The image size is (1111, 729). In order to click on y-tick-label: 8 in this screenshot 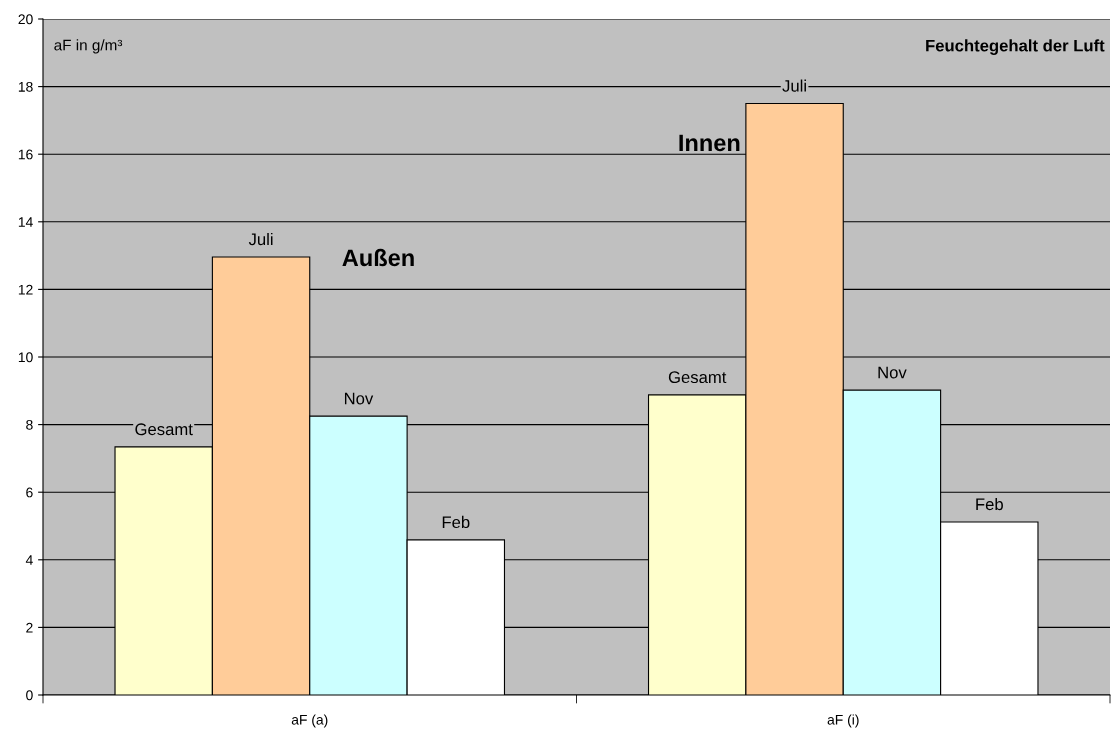, I will do `click(29, 424)`.